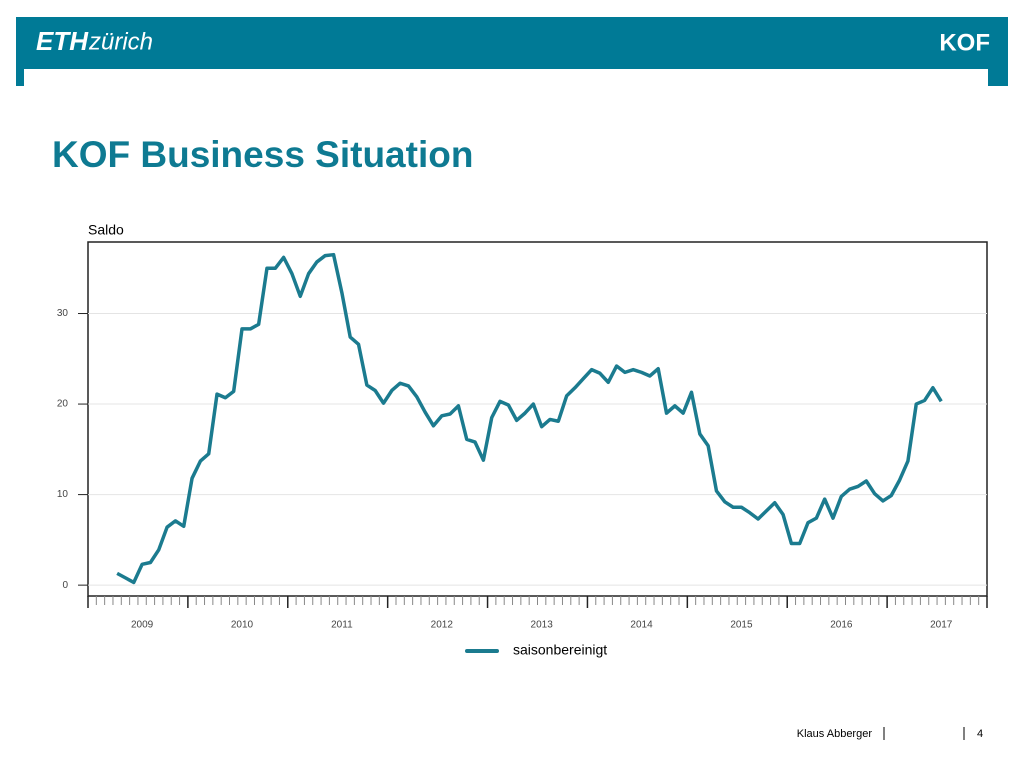 This screenshot has height=768, width=1024. What do you see at coordinates (262, 154) in the screenshot?
I see `chart-title: KOF Business Situation` at bounding box center [262, 154].